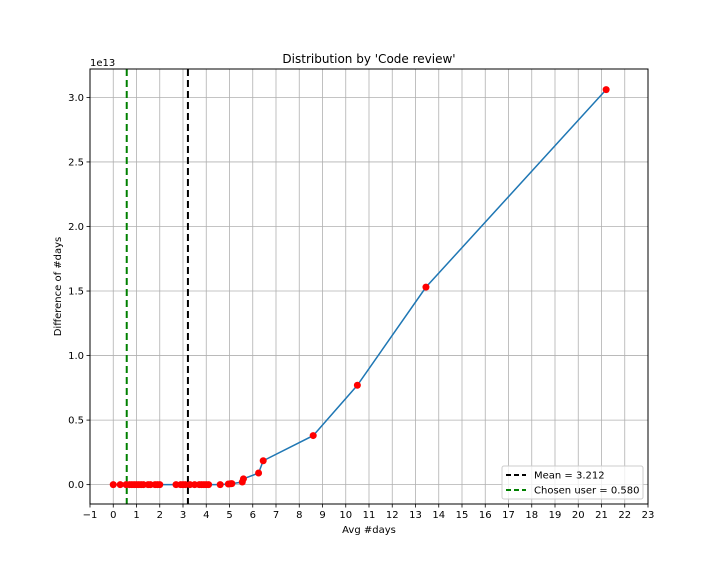 The height and width of the screenshot is (576, 720). What do you see at coordinates (369, 530) in the screenshot?
I see `x-axis-label: Avg #days` at bounding box center [369, 530].